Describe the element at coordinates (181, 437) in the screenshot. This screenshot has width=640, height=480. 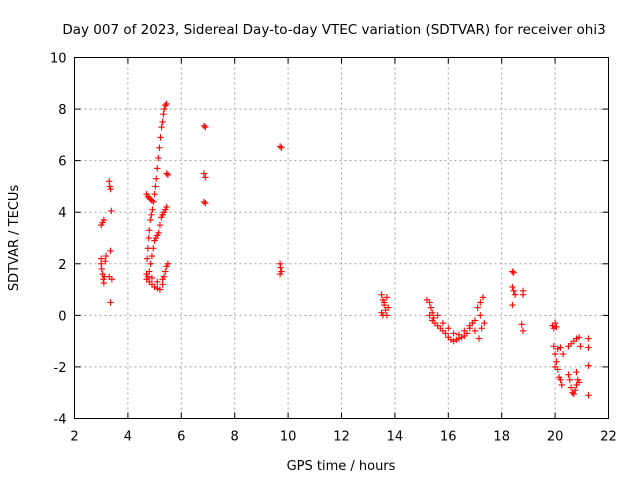
I see `x-tick-label: 6` at that location.